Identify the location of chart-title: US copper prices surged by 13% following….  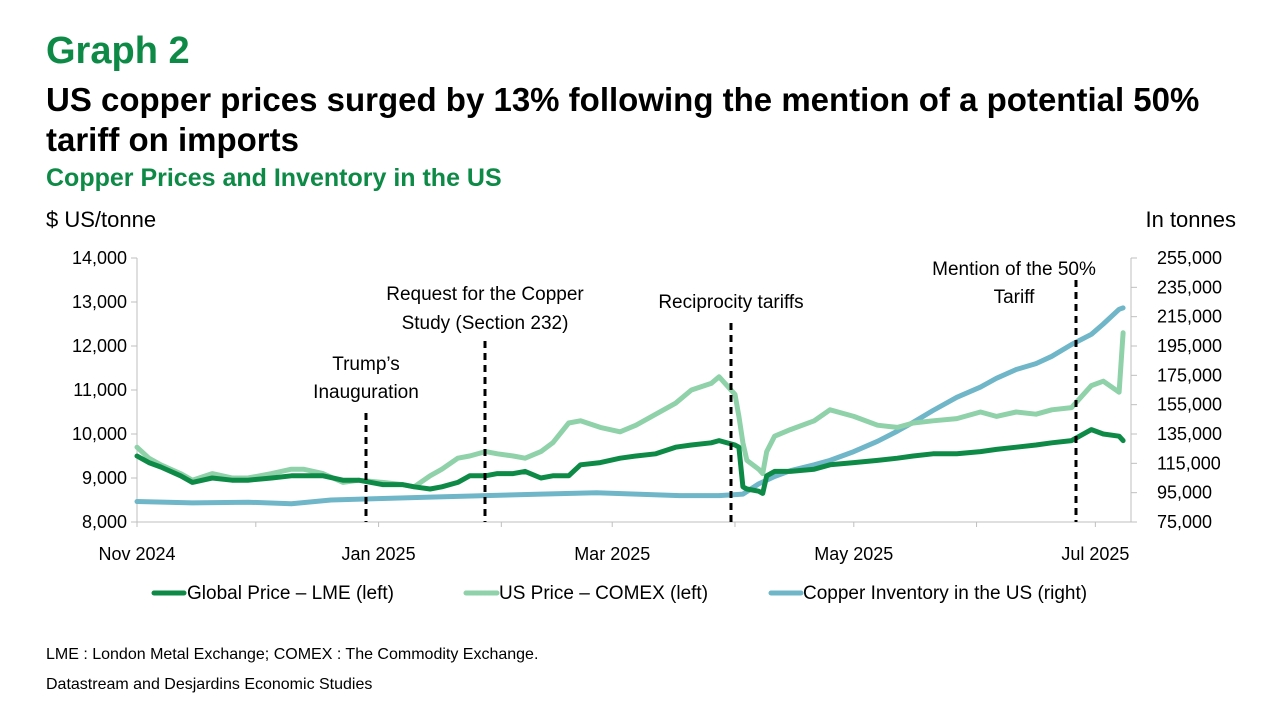
(623, 119).